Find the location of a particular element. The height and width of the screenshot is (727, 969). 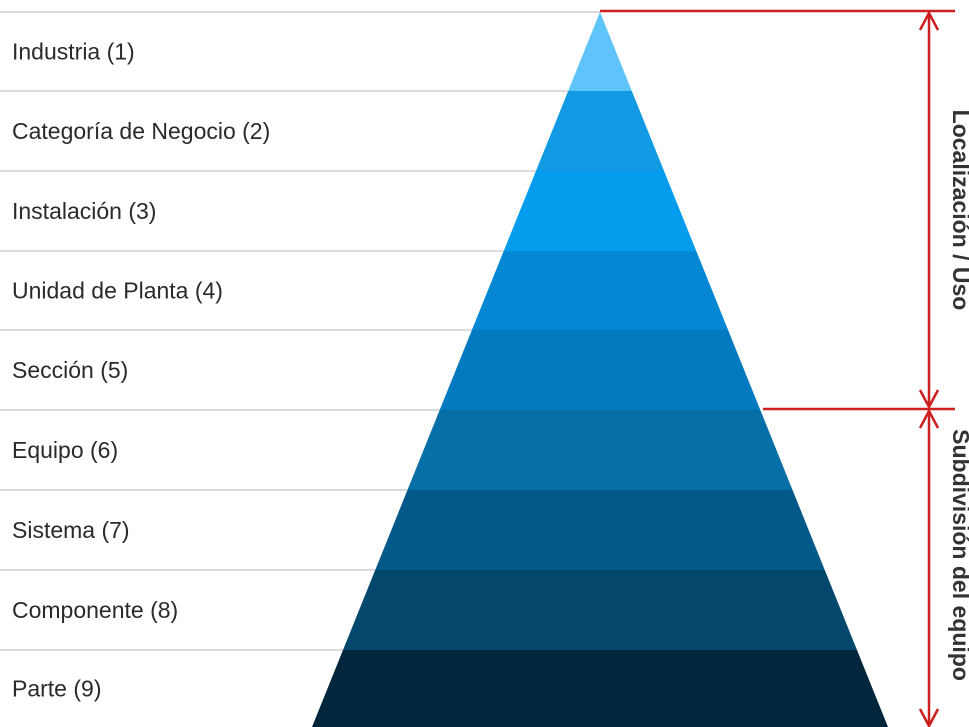

section-1-label: Localización / Uso is located at coordinates (958, 210).